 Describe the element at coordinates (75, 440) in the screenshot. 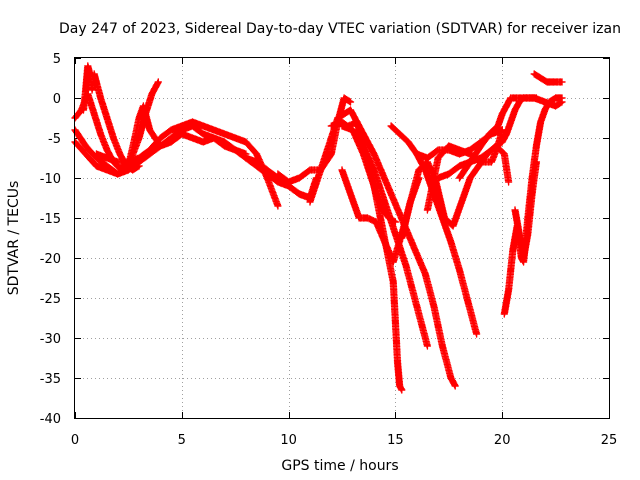

I see `x-tick-label: 0` at that location.